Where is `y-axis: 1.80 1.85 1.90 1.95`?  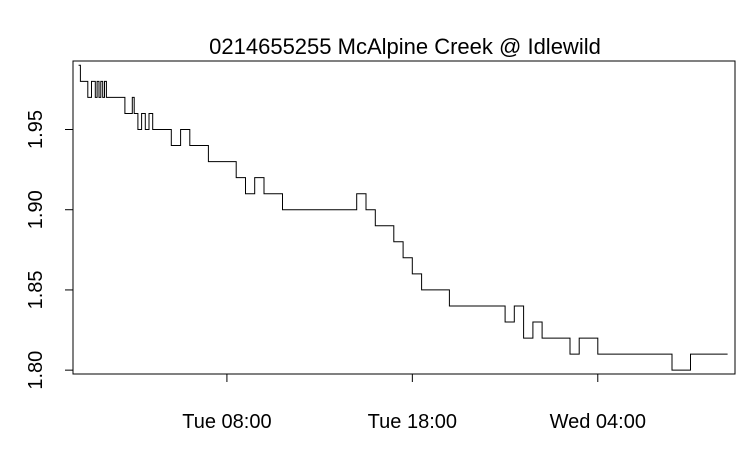 y-axis: 1.80 1.85 1.90 1.95 is located at coordinates (49, 250).